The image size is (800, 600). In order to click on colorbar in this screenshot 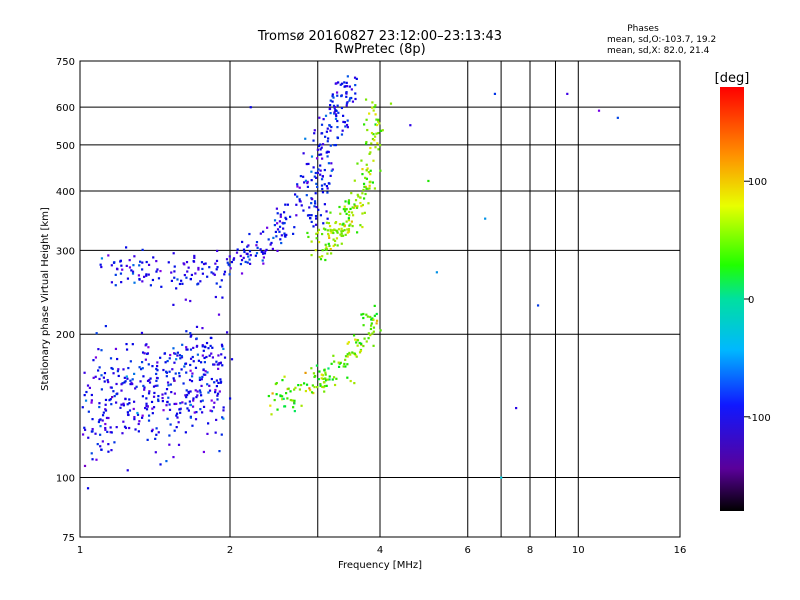, I will do `click(732, 299)`.